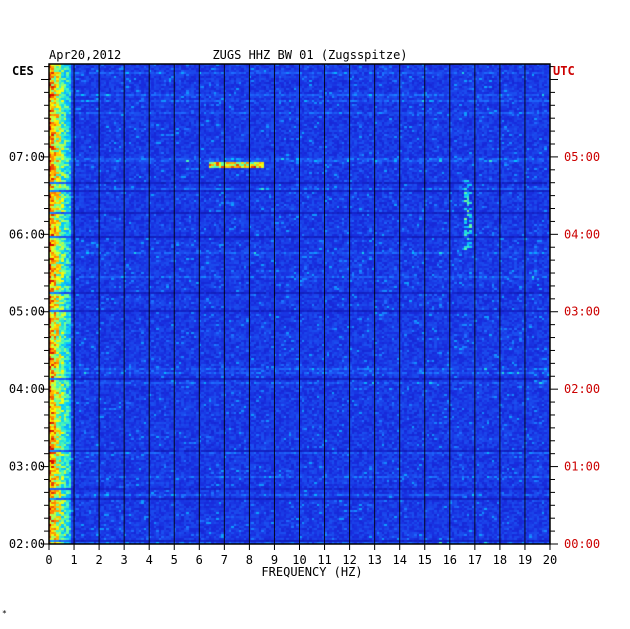 This screenshot has height=629, width=630. Describe the element at coordinates (425, 560) in the screenshot. I see `x-tick-label: 15` at that location.